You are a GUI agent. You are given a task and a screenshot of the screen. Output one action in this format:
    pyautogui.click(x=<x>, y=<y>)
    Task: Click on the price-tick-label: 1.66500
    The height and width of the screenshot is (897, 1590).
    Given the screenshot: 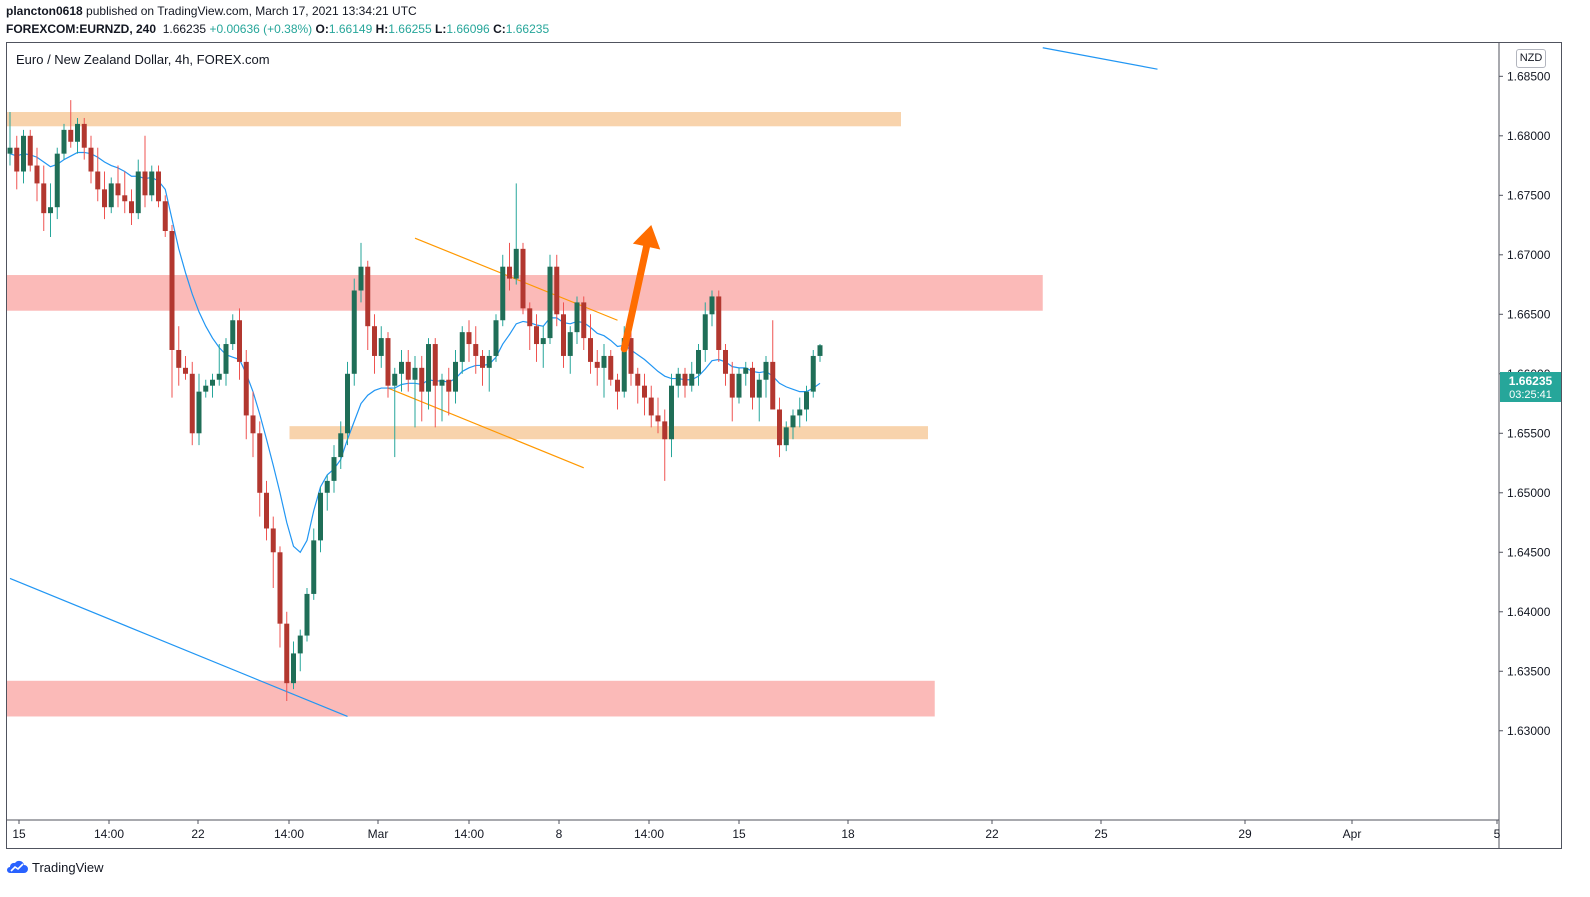 What is the action you would take?
    pyautogui.click(x=1529, y=314)
    